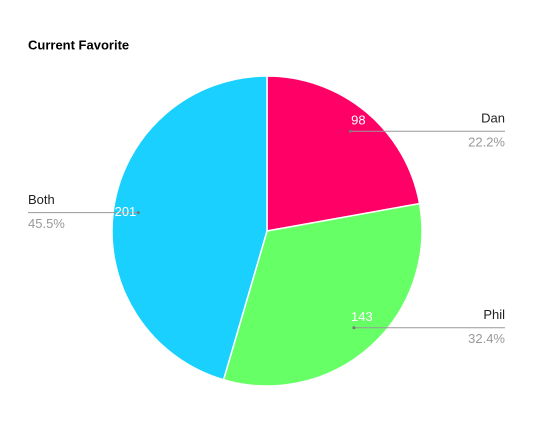 The width and height of the screenshot is (540, 430). I want to click on category-label: Dan, so click(493, 118).